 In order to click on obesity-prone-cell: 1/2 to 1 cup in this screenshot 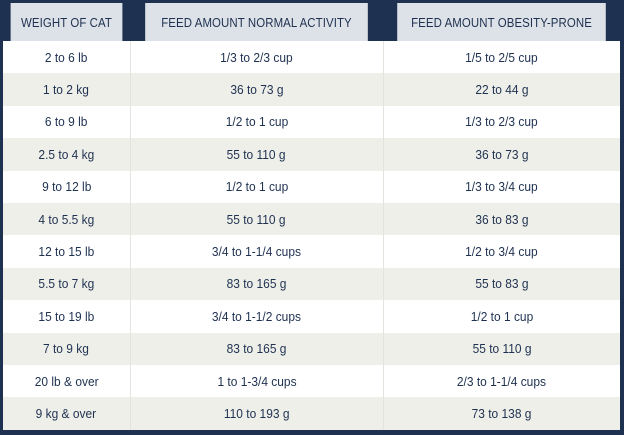, I will do `click(501, 316)`.